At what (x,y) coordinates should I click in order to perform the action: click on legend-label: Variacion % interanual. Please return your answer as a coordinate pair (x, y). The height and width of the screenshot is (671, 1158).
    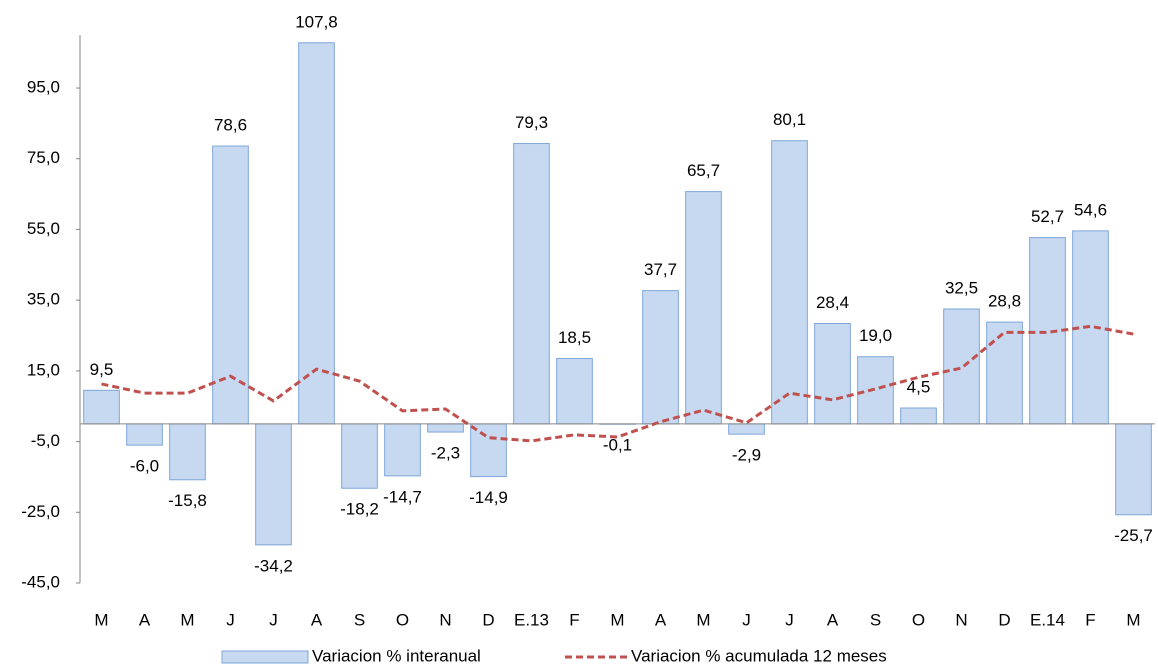
    Looking at the image, I should click on (396, 655).